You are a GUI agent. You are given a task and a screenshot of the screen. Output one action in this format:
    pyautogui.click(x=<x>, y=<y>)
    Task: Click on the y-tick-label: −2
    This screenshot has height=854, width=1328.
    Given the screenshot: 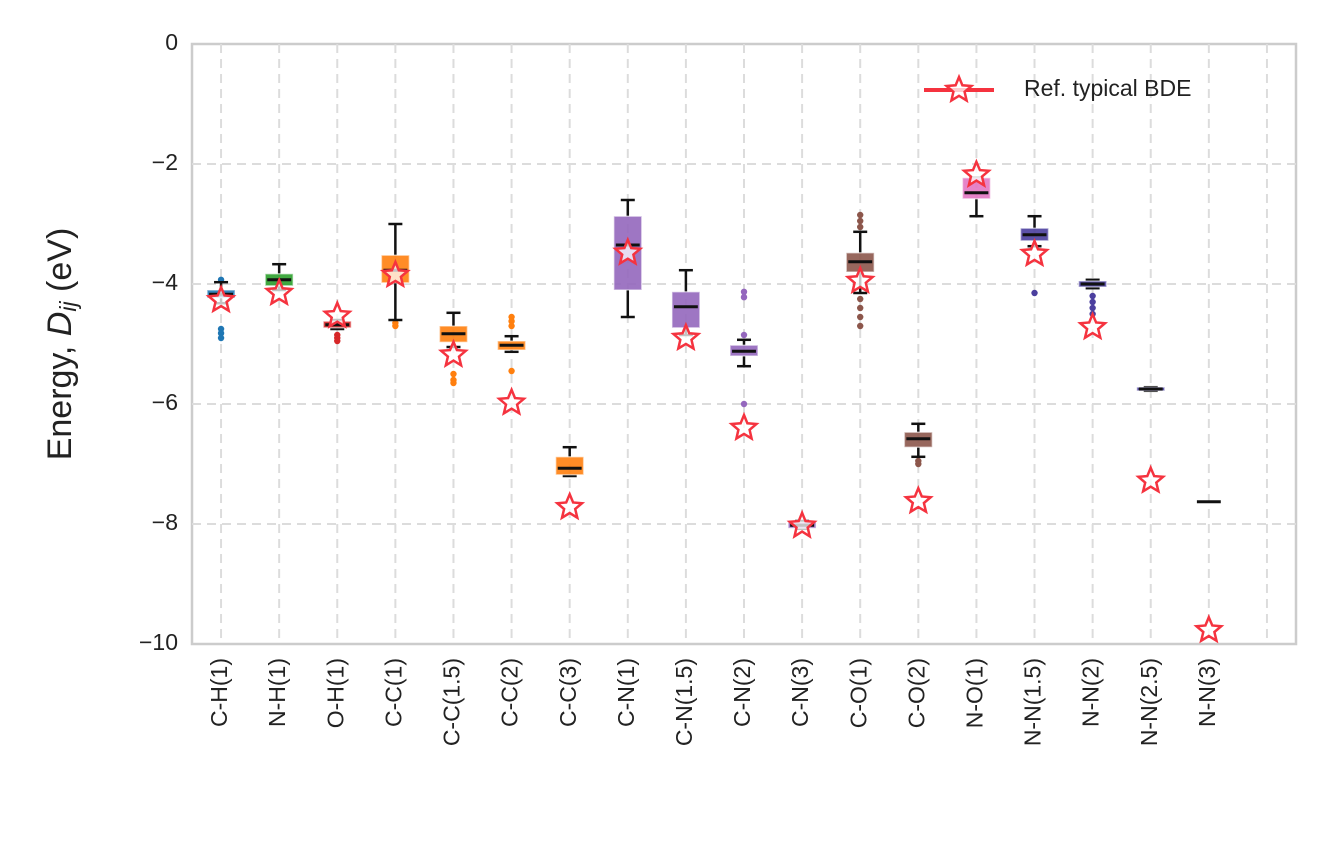 What is the action you would take?
    pyautogui.click(x=165, y=162)
    